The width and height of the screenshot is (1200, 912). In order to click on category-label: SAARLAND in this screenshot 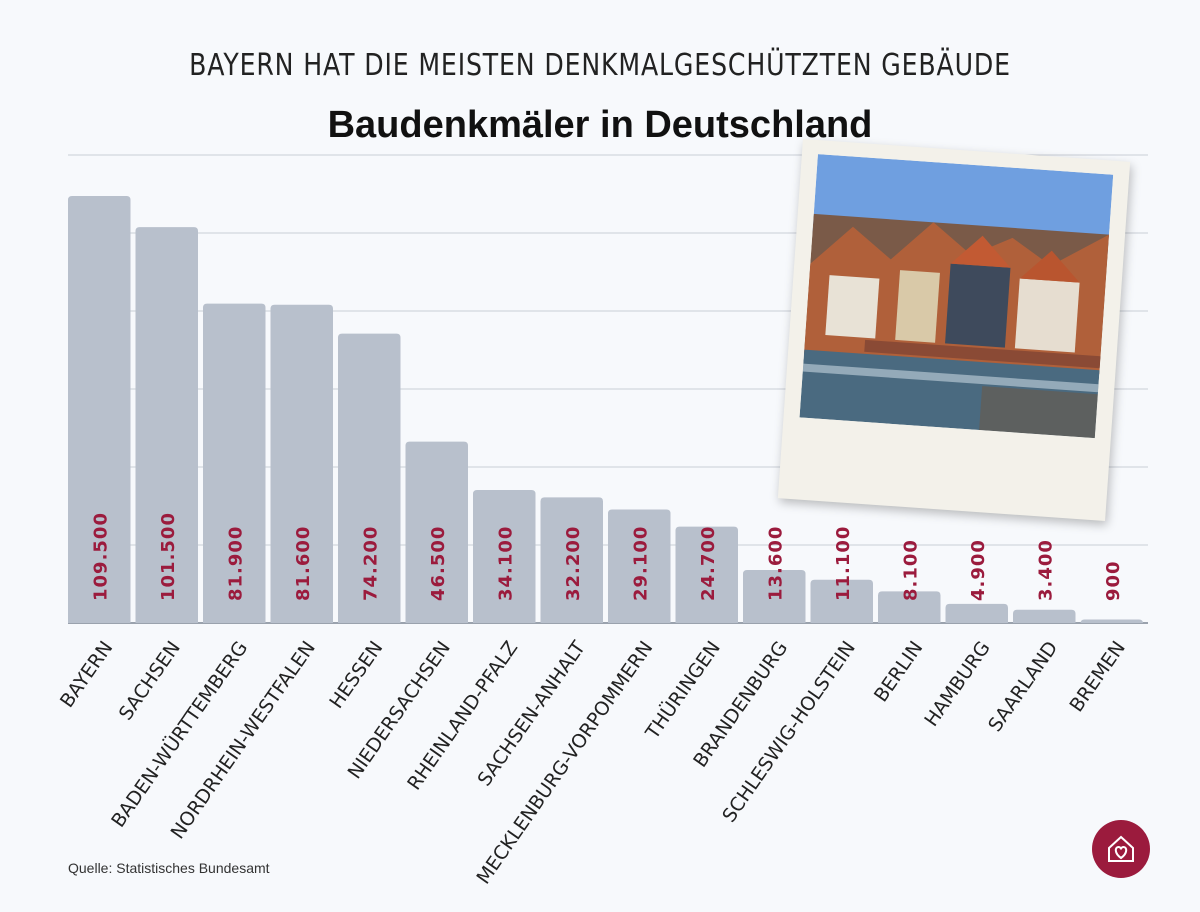, I will do `click(1023, 686)`.